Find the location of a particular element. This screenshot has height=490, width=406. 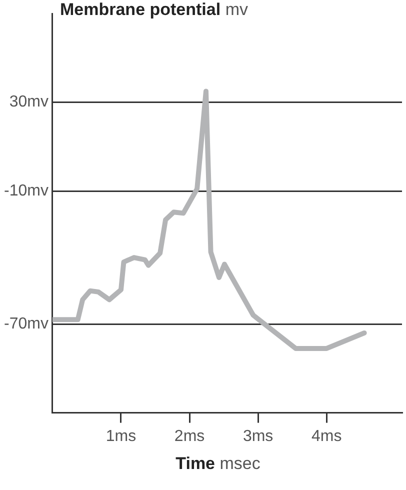

y-tick-label: -10mv is located at coordinates (26, 191).